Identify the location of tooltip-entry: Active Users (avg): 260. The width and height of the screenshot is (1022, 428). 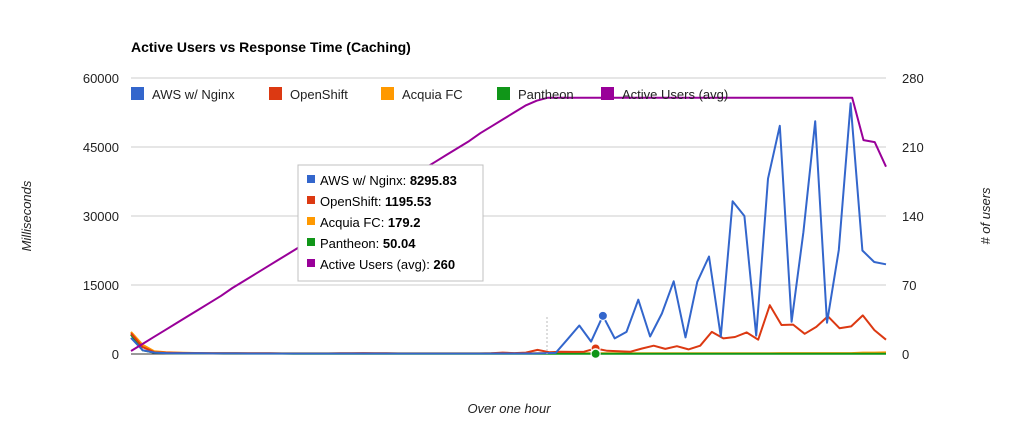
(387, 264).